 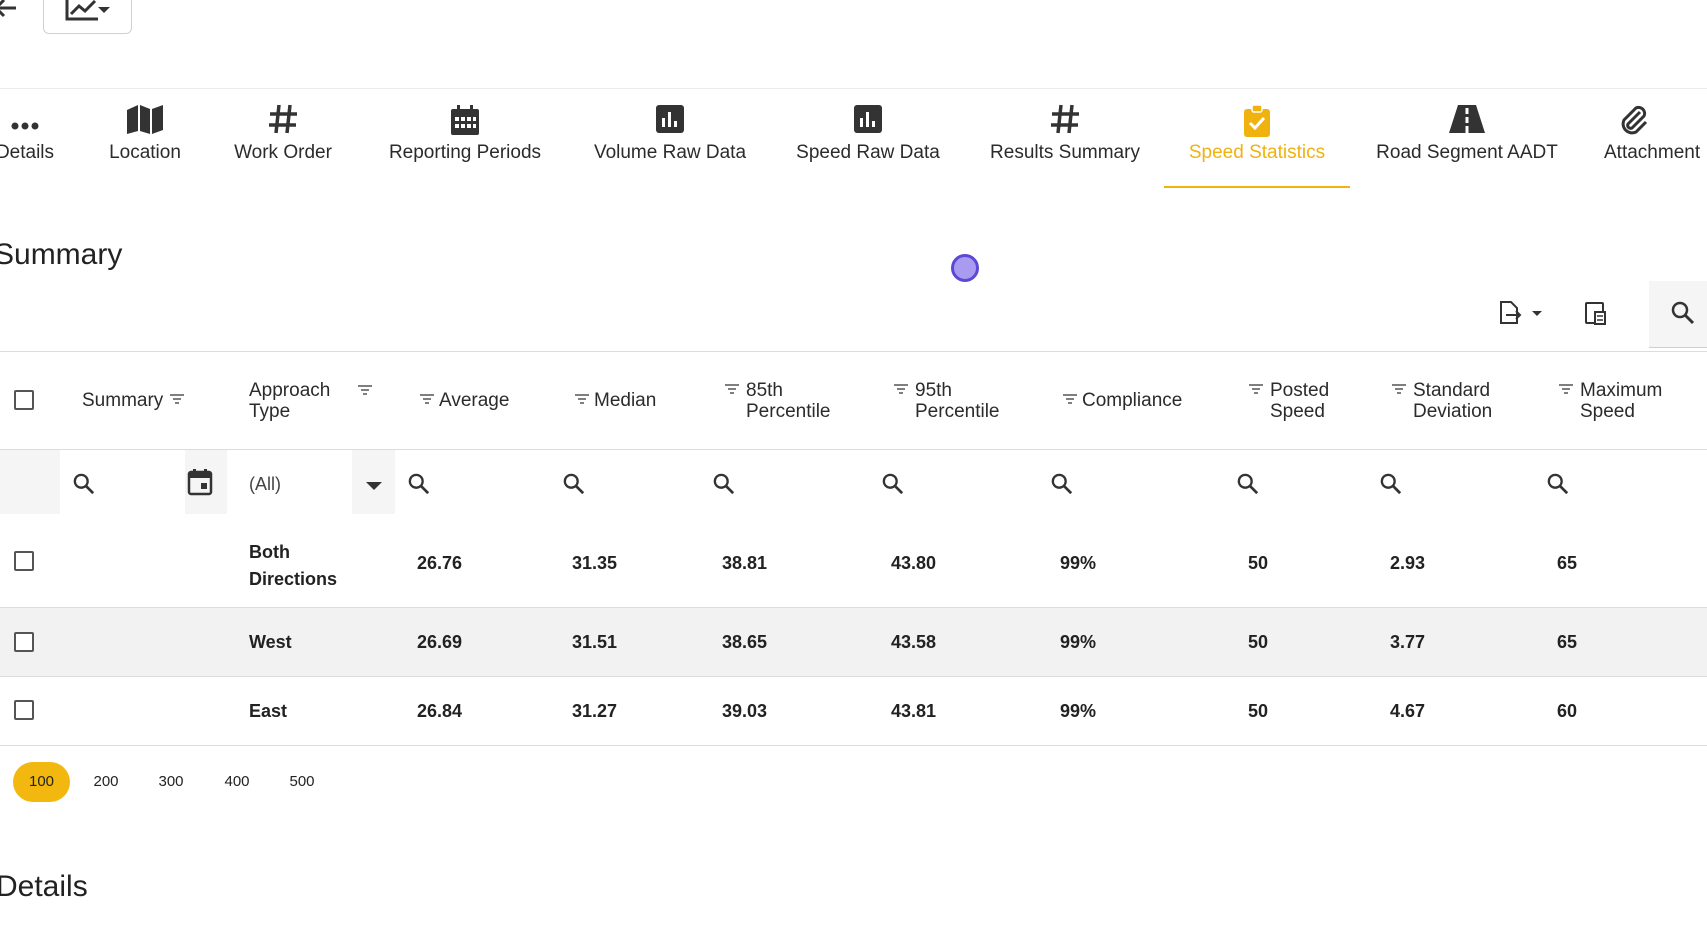 I want to click on chevron-down-icon, so click(x=374, y=487).